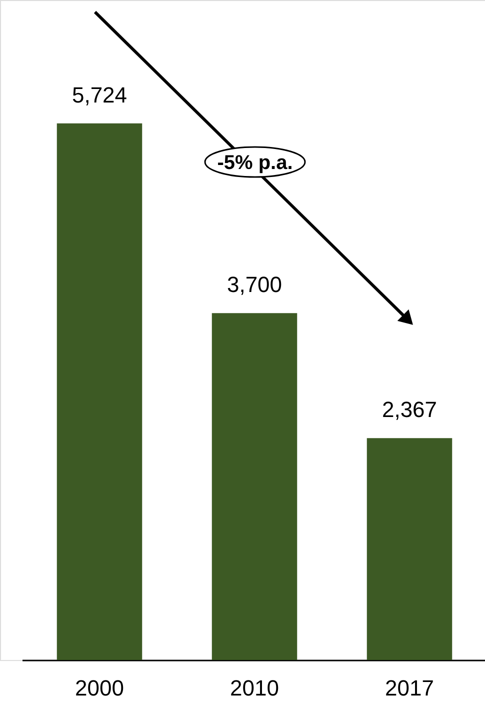 The image size is (485, 717). I want to click on data-label: 2,367, so click(410, 409).